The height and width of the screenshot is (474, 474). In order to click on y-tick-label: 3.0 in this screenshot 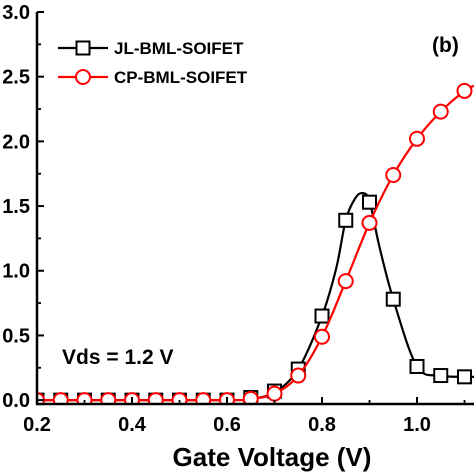, I will do `click(16, 13)`.